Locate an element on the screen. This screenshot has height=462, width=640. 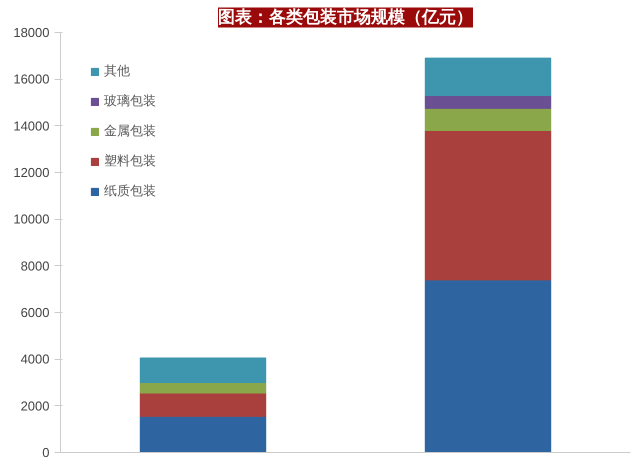
y-tick-label: 8000 is located at coordinates (35, 266).